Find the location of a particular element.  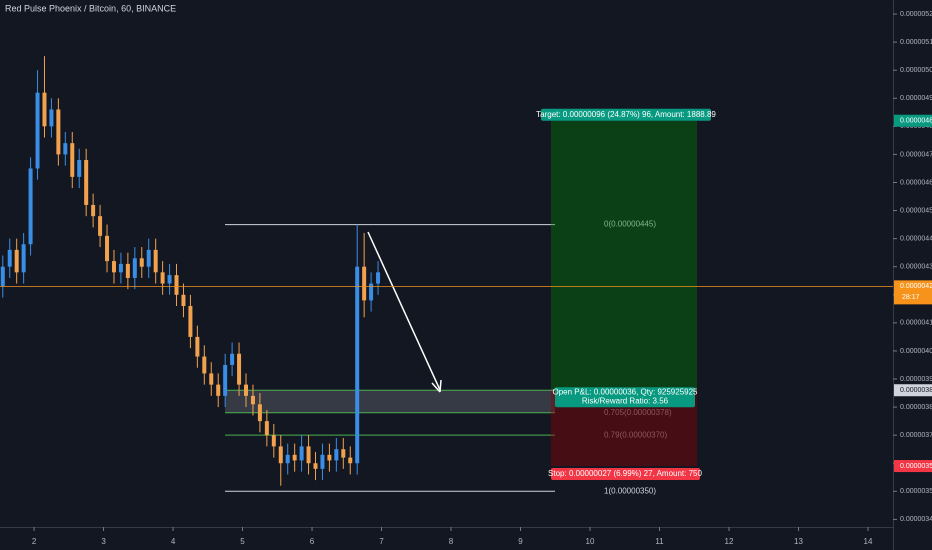

pnl-box is located at coordinates (625, 397).